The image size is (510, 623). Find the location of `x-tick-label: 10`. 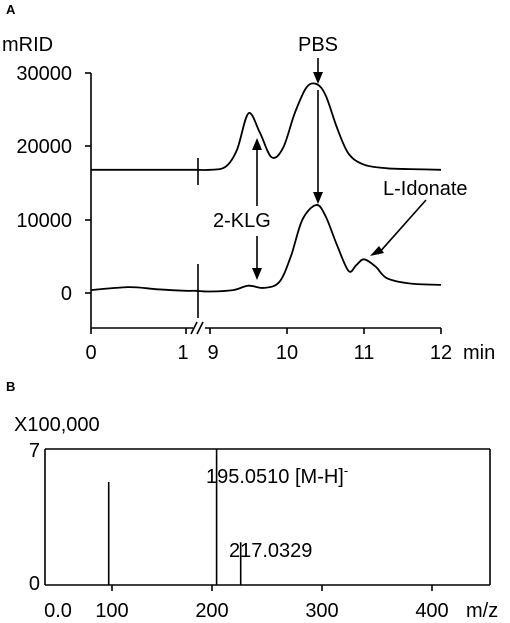

x-tick-label: 10 is located at coordinates (287, 353).